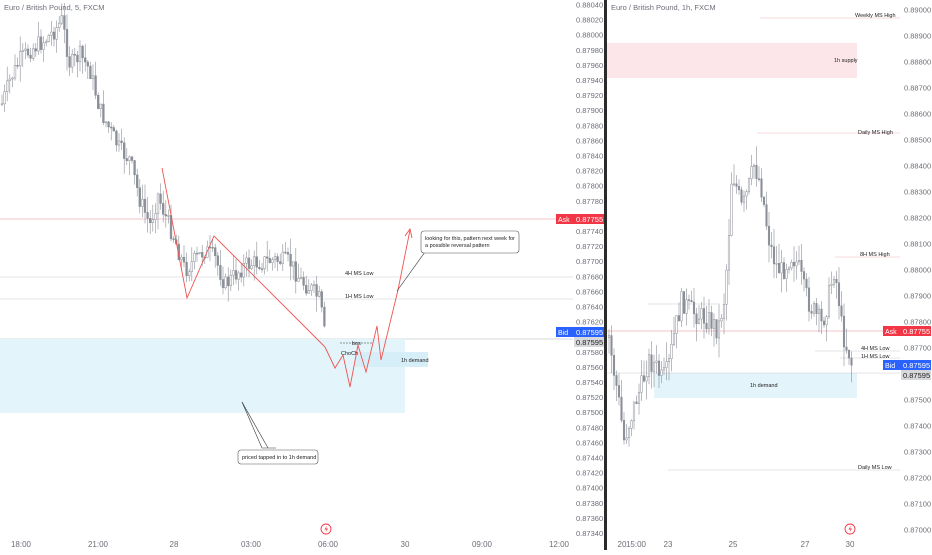  Describe the element at coordinates (589, 5) in the screenshot. I see `left-price-tick: 0.88040` at that location.